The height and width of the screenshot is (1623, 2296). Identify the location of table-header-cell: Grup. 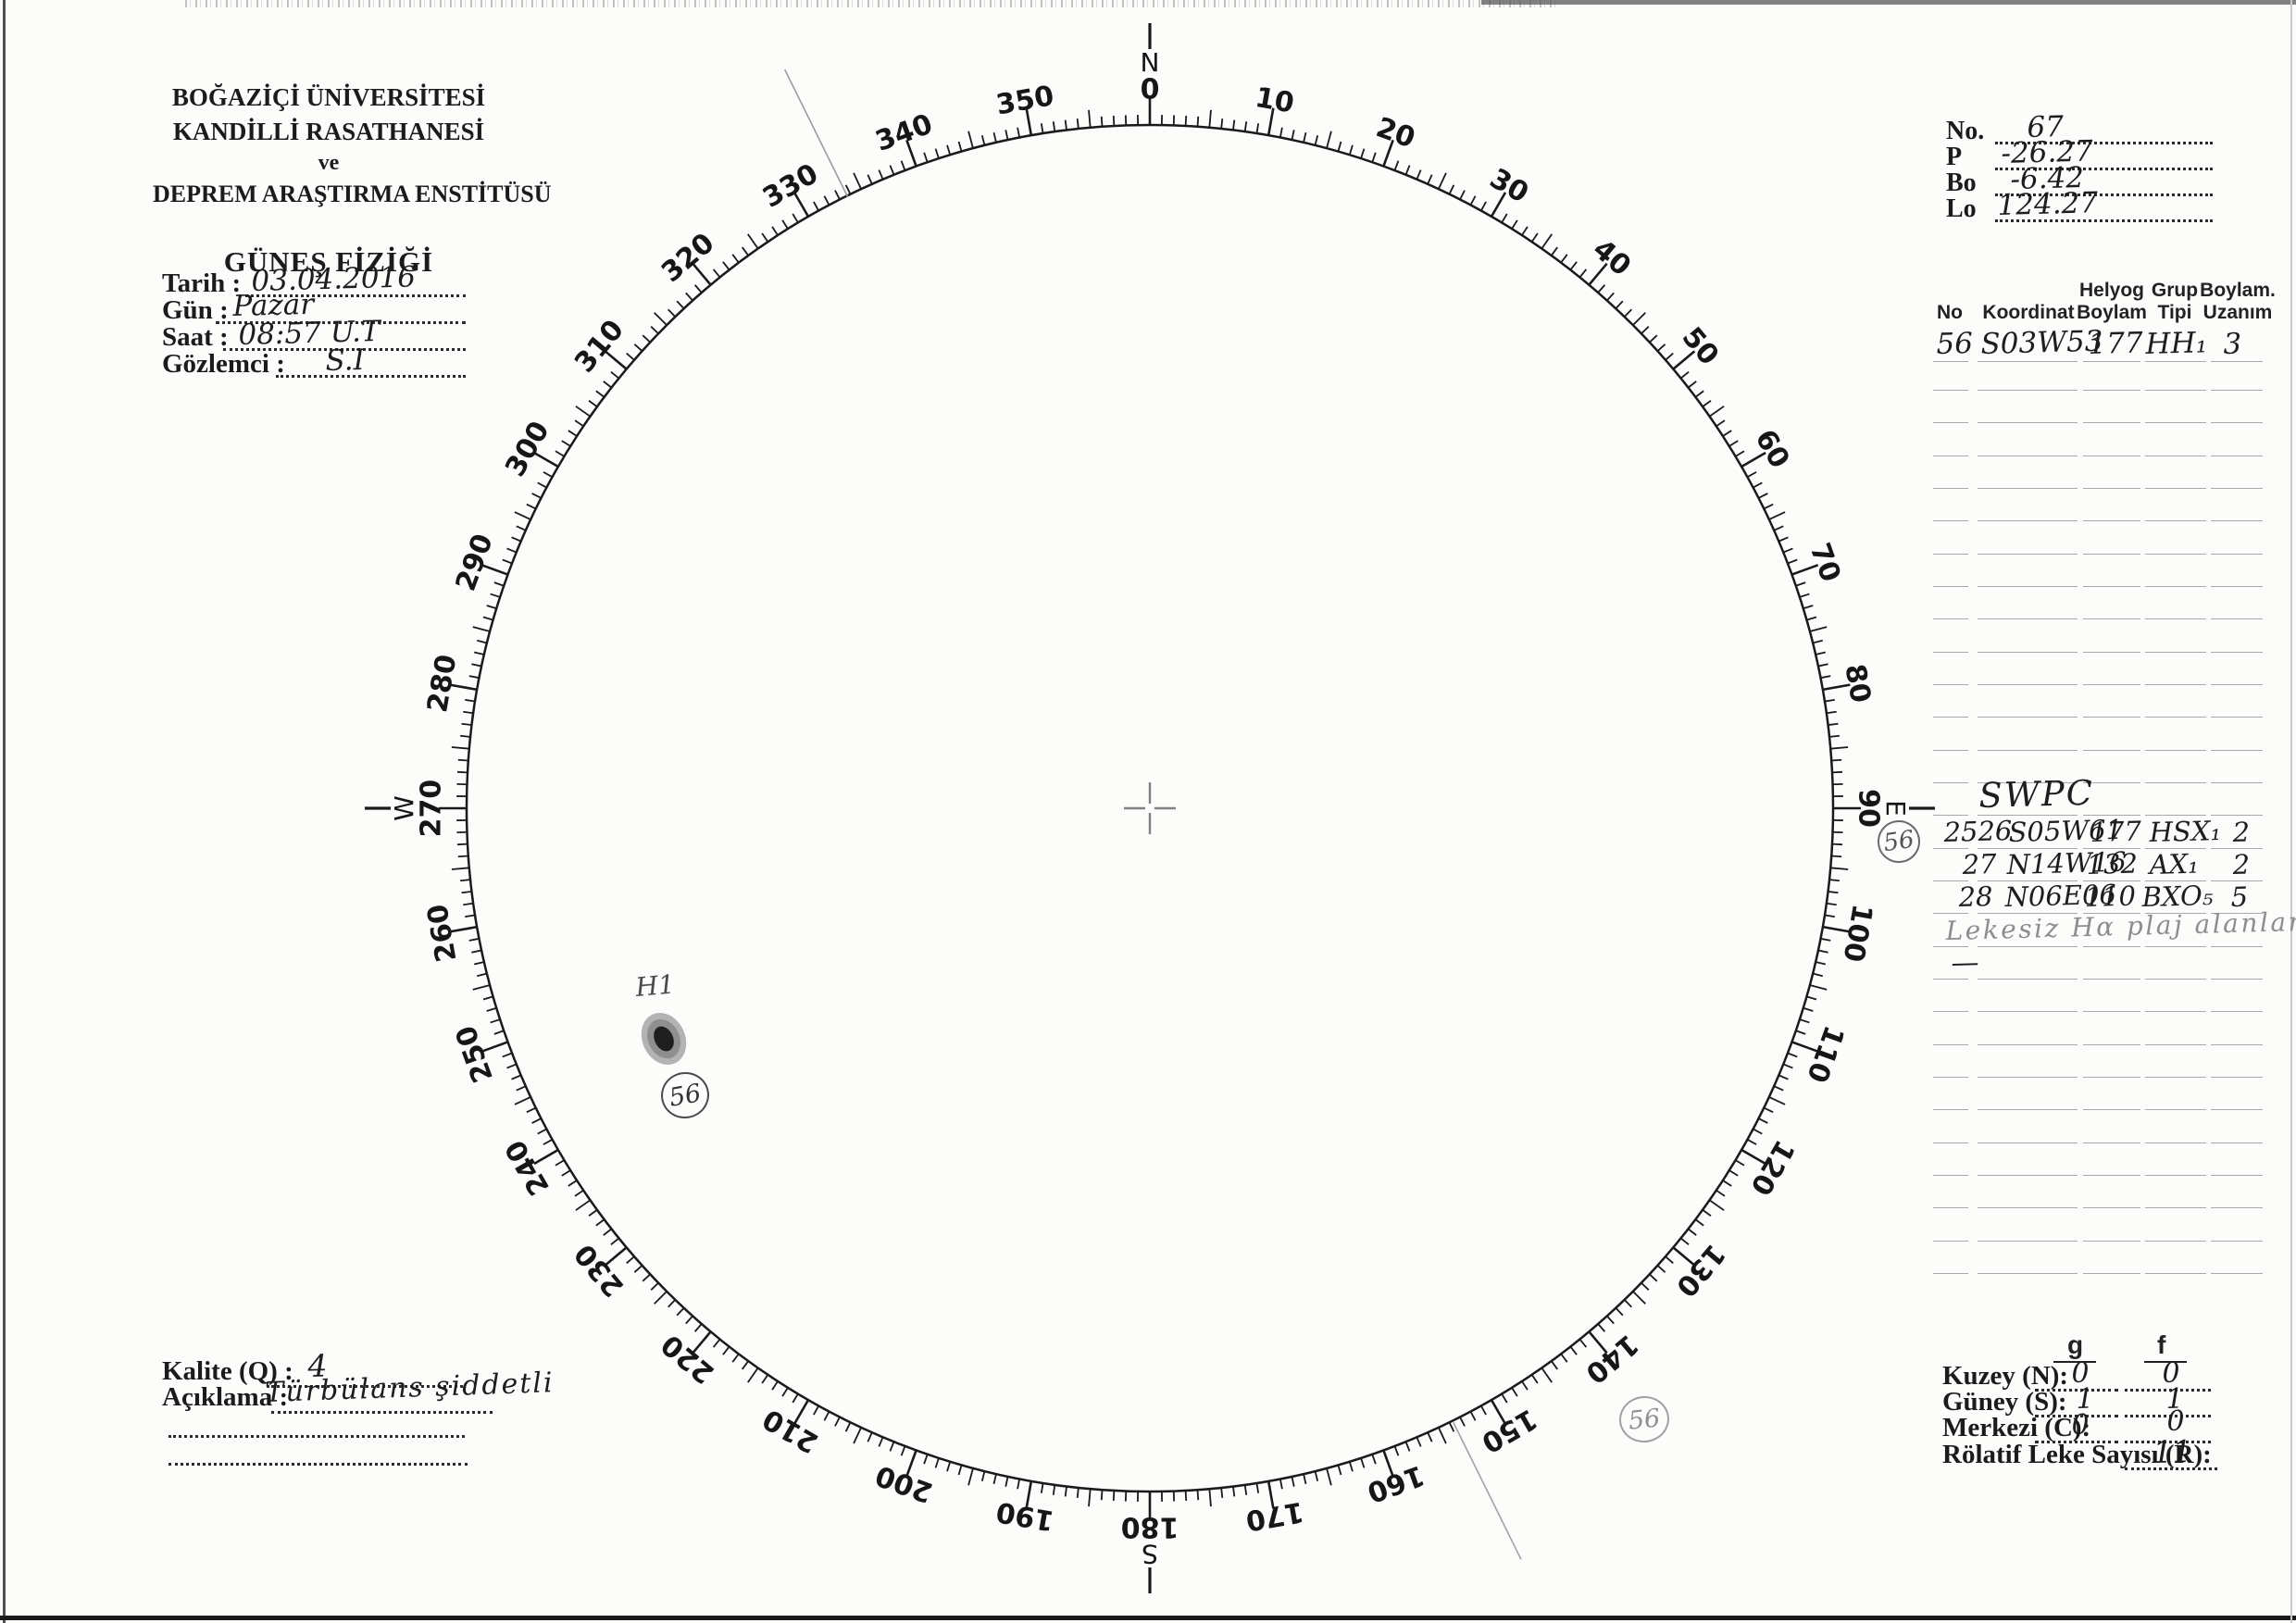
(2175, 291).